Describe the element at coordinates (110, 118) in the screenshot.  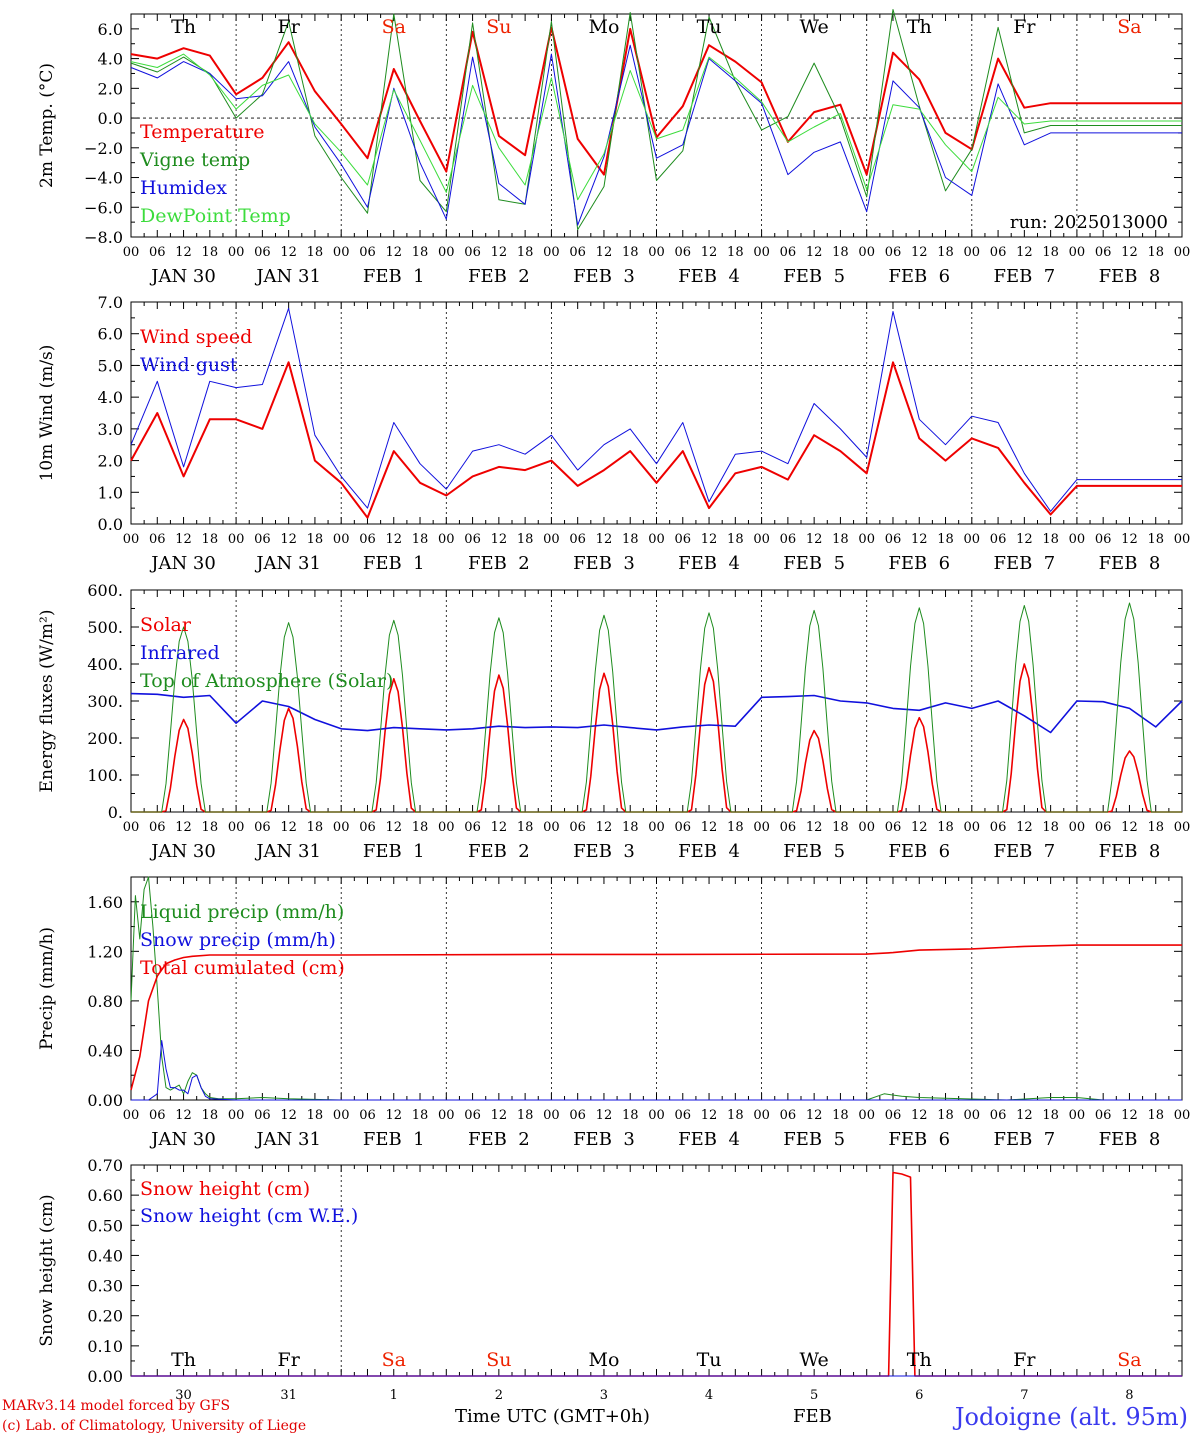
I see `y-tick-label: 0.0` at that location.